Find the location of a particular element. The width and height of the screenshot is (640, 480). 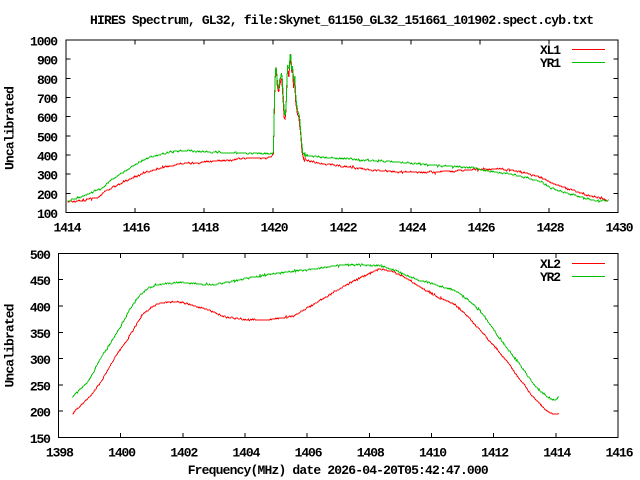

svg-text: 1408 is located at coordinates (371, 453).